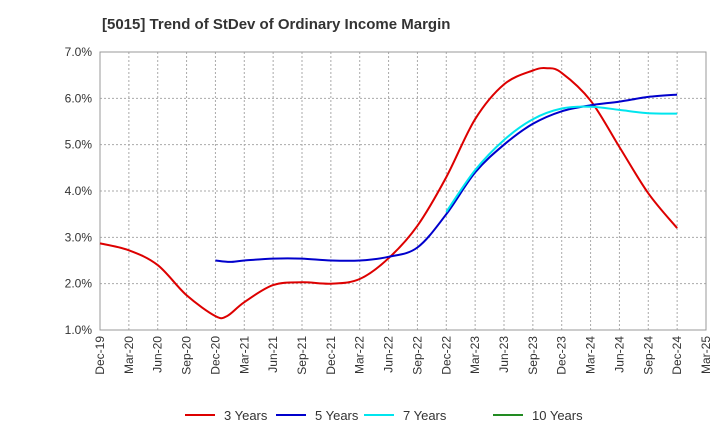  Describe the element at coordinates (187, 355) in the screenshot. I see `x-tick-label: Sep-20` at that location.